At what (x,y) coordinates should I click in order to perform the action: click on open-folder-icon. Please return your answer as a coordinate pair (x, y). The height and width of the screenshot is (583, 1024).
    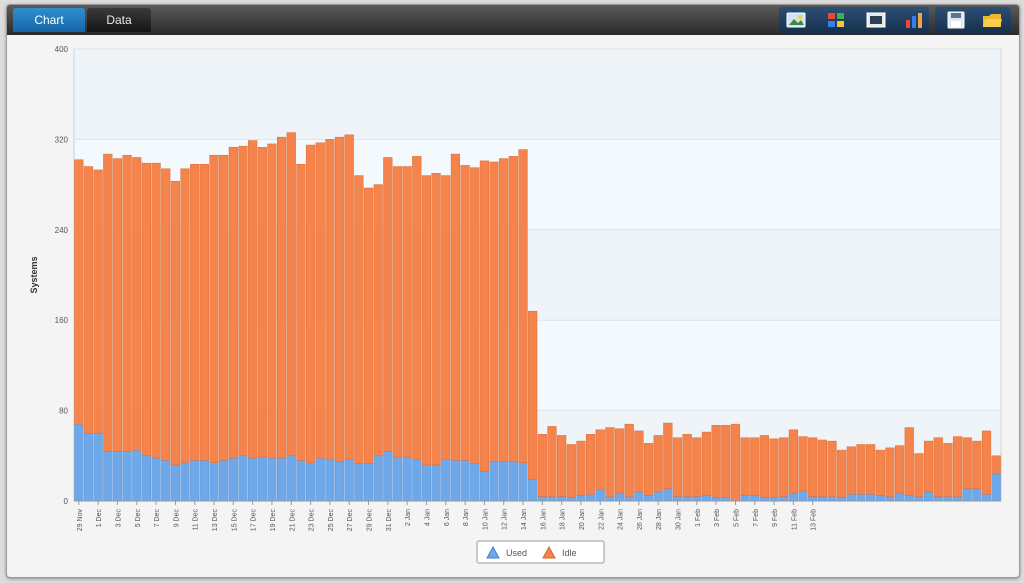
    Looking at the image, I should click on (992, 20).